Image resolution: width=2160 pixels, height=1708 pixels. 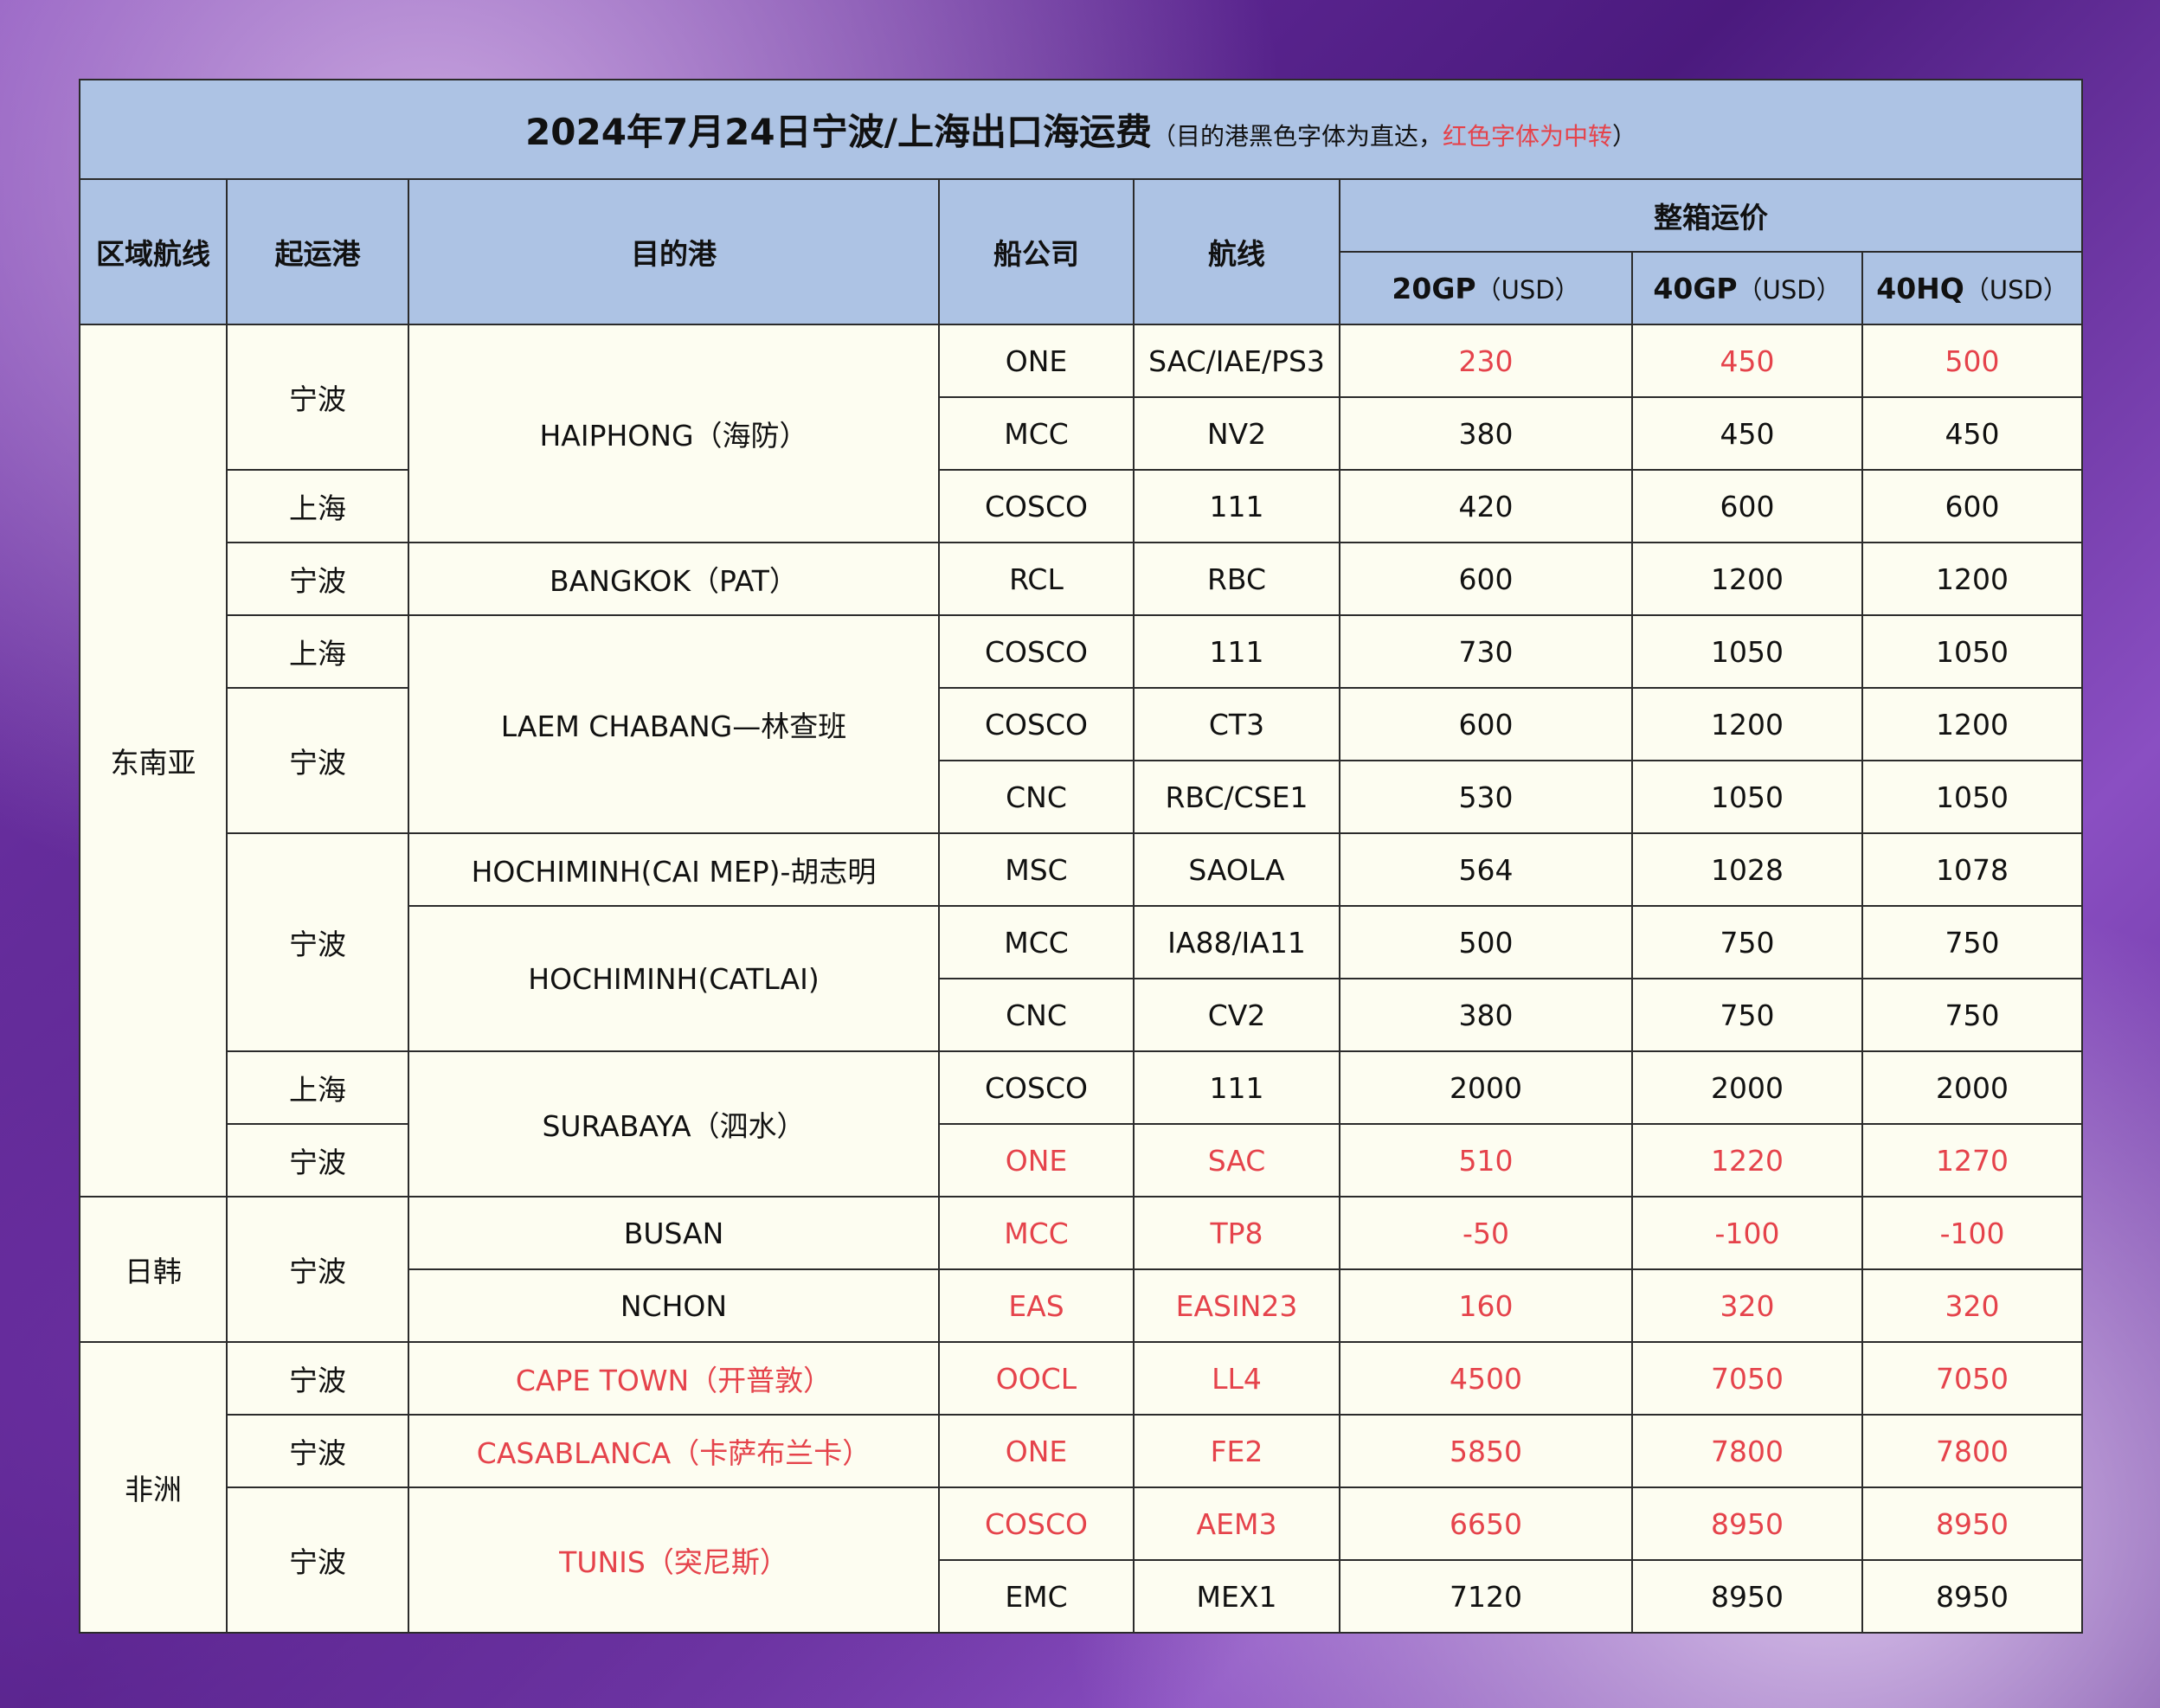 I want to click on route: SAC, so click(x=1236, y=1160).